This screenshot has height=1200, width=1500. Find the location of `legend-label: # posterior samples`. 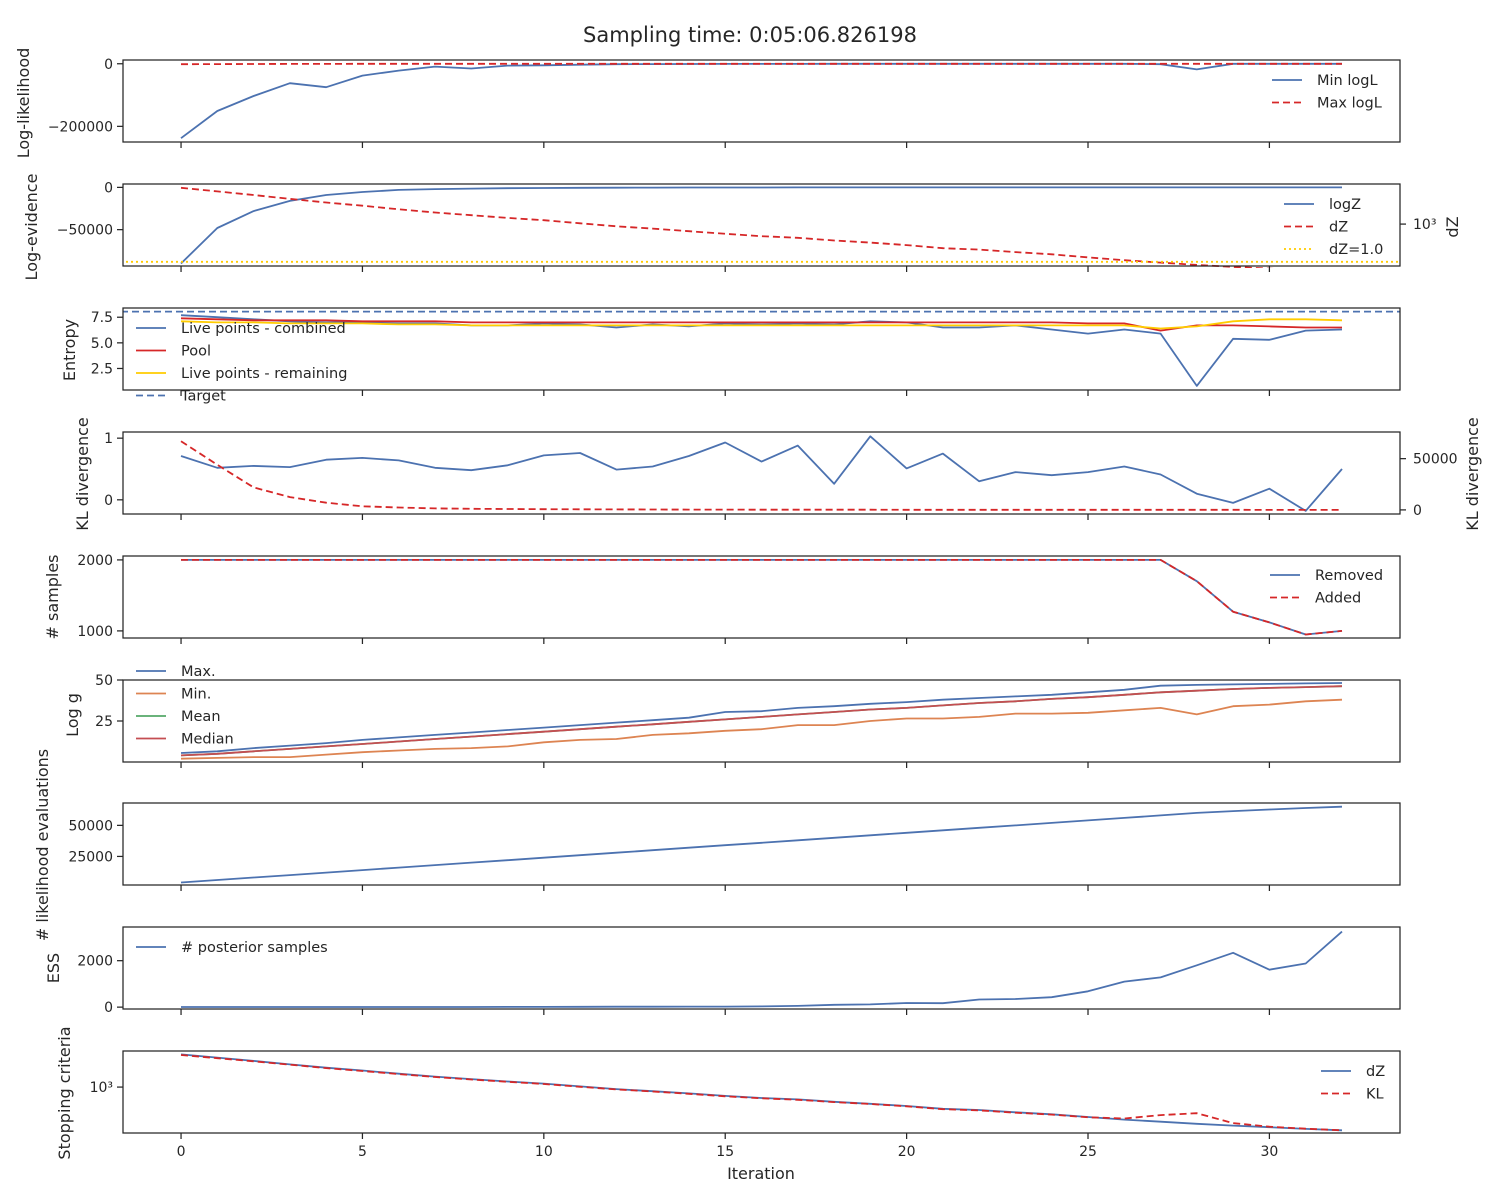

legend-label: # posterior samples is located at coordinates (254, 948).